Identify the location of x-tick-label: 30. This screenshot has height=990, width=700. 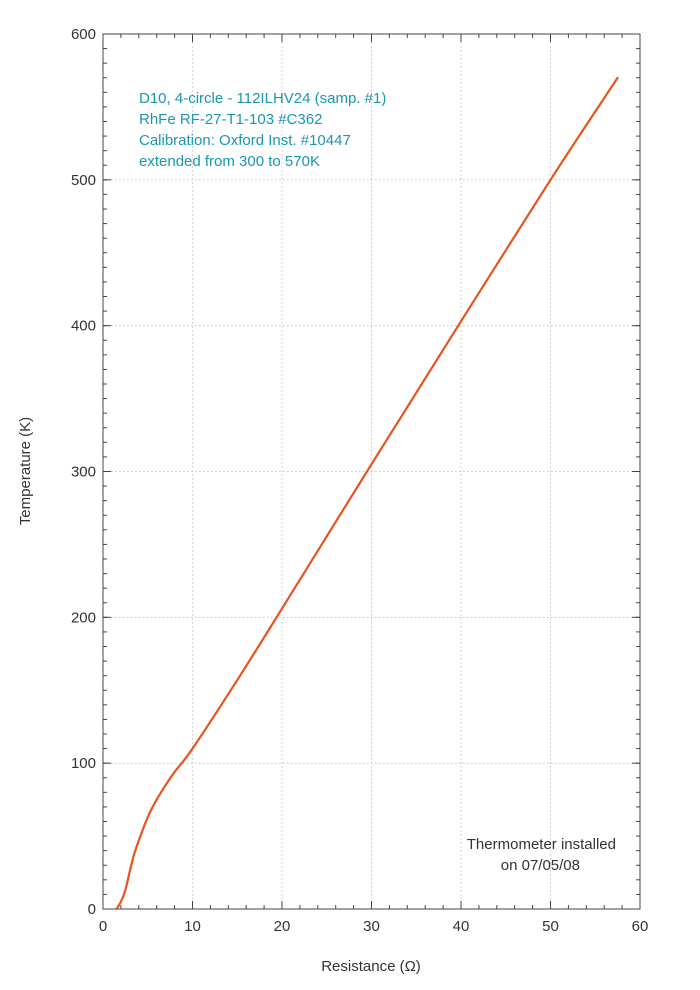
(371, 926).